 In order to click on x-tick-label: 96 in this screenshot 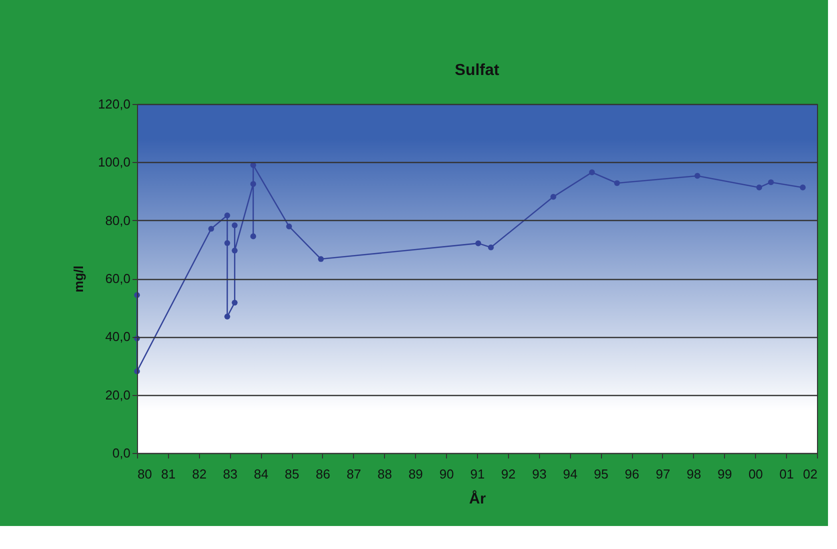, I will do `click(632, 474)`.